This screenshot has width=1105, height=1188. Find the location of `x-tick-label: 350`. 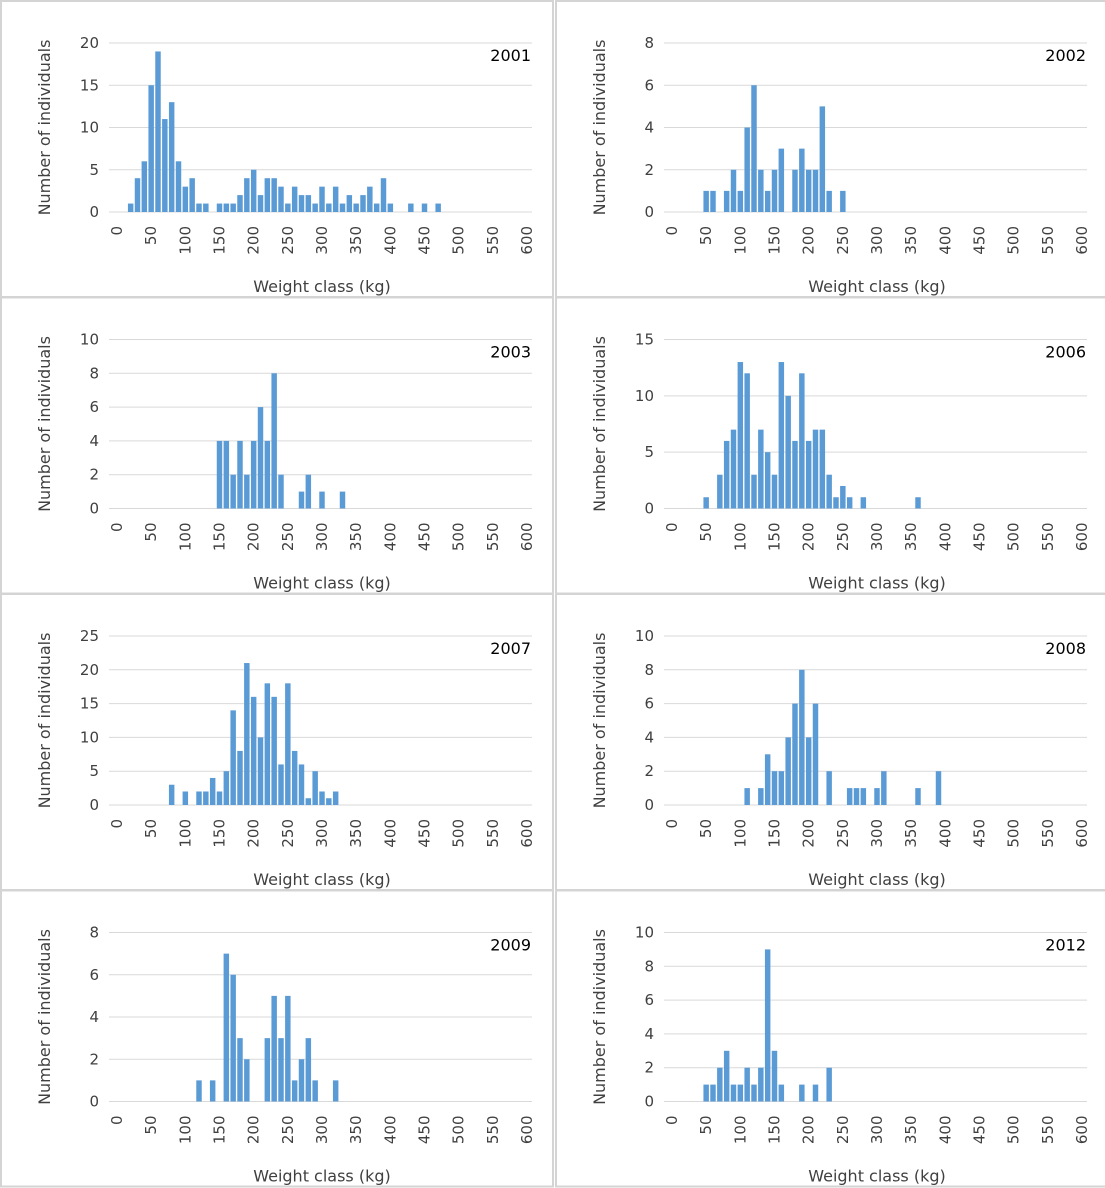

x-tick-label: 350 is located at coordinates (911, 833).